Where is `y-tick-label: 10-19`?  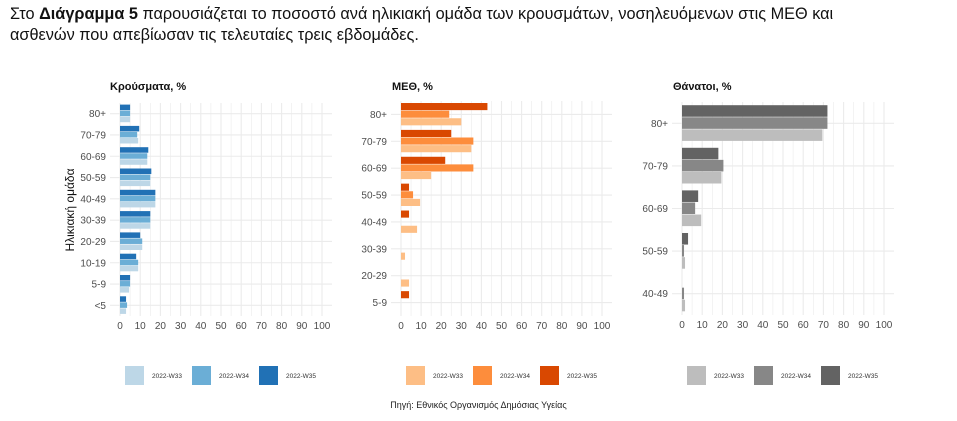 y-tick-label: 10-19 is located at coordinates (93, 263).